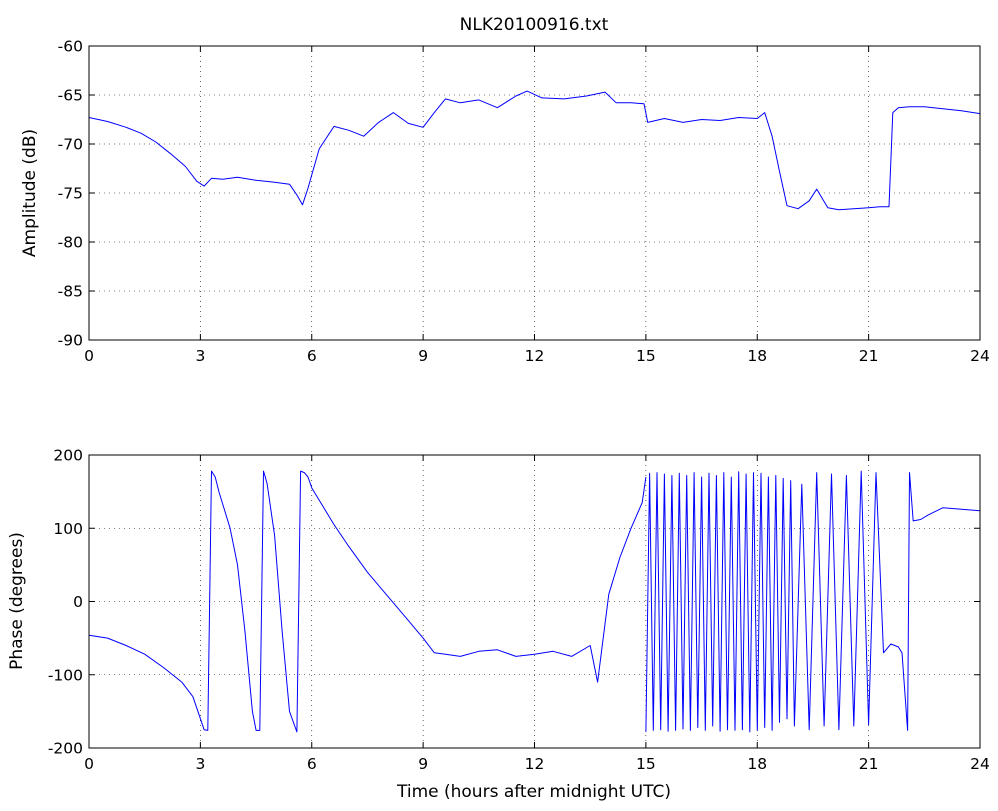  I want to click on phase-xlabel: Time (hours after midnight UTC), so click(533, 792).